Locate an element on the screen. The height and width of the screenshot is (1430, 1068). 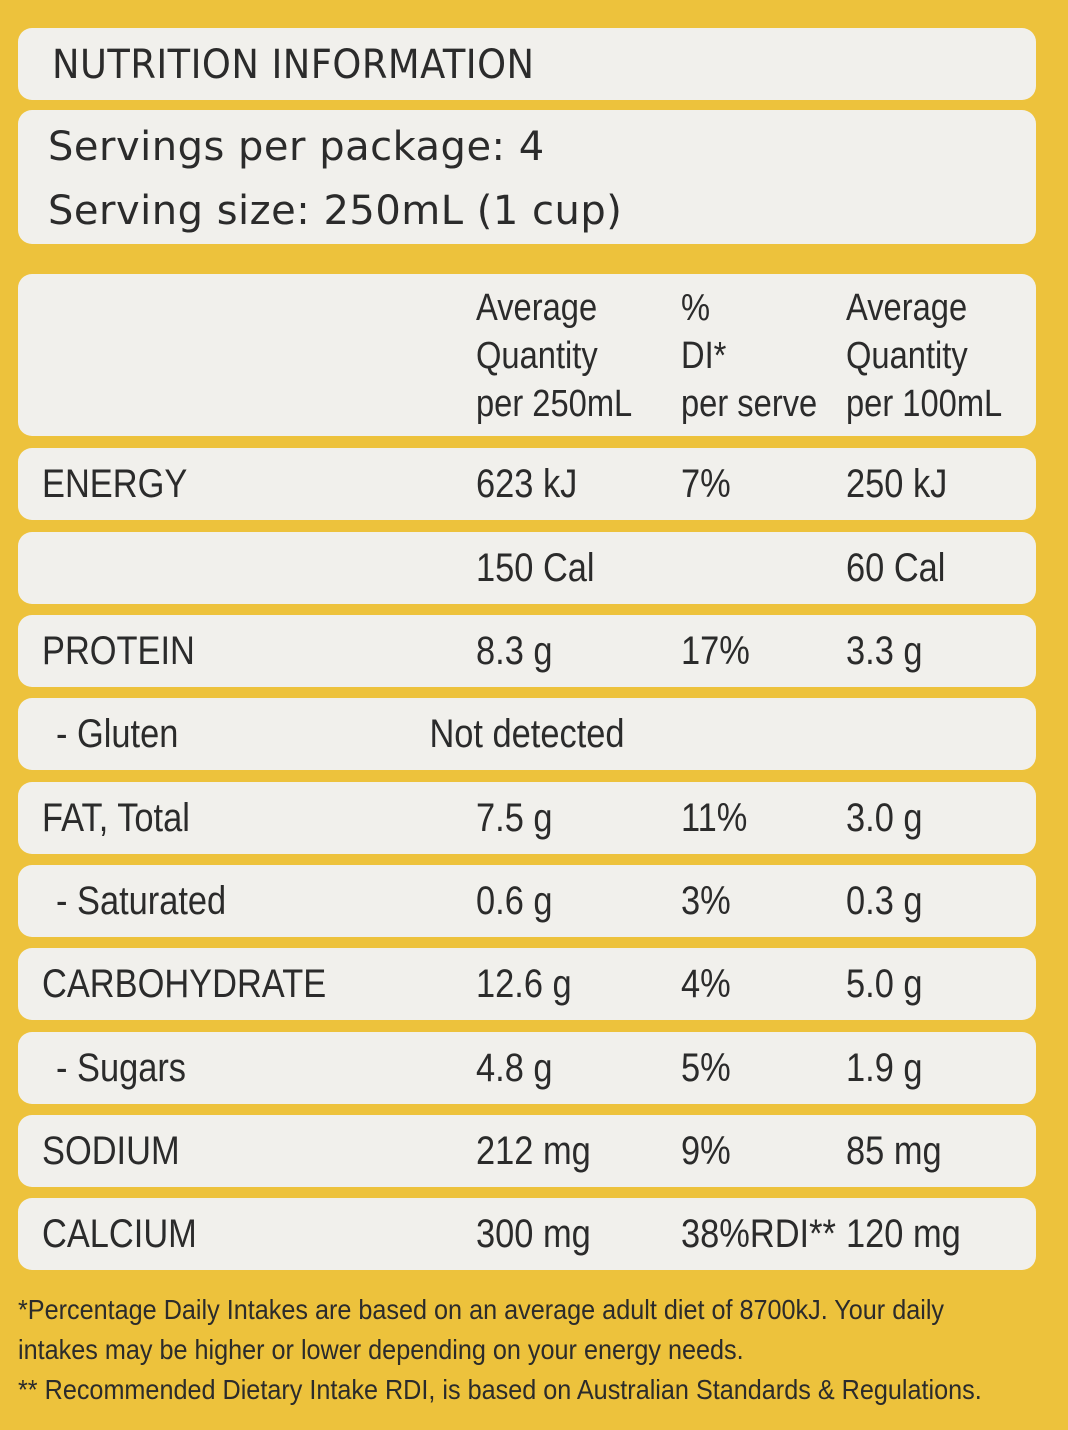
per-serve-value: 623 kJ is located at coordinates (527, 484).